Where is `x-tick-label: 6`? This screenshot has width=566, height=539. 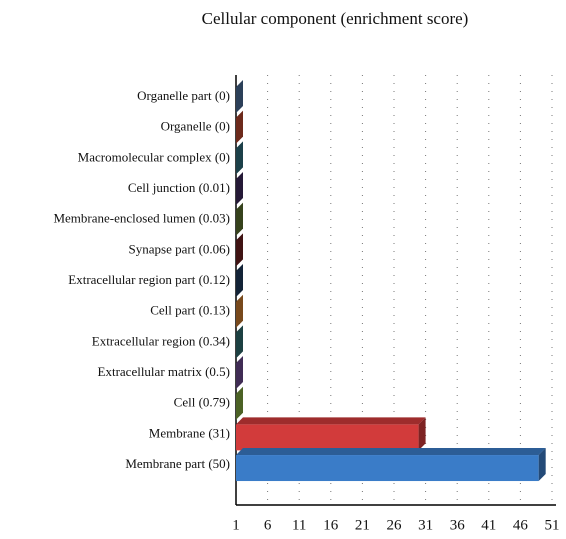
x-tick-label: 6 is located at coordinates (268, 525).